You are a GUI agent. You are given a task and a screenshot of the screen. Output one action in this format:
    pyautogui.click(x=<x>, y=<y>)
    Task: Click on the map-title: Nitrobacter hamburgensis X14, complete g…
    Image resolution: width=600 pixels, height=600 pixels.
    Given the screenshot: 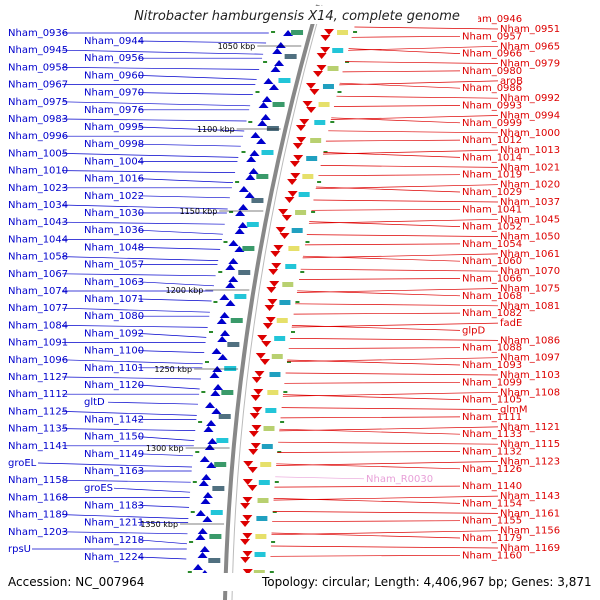 What is the action you would take?
    pyautogui.click(x=297, y=16)
    